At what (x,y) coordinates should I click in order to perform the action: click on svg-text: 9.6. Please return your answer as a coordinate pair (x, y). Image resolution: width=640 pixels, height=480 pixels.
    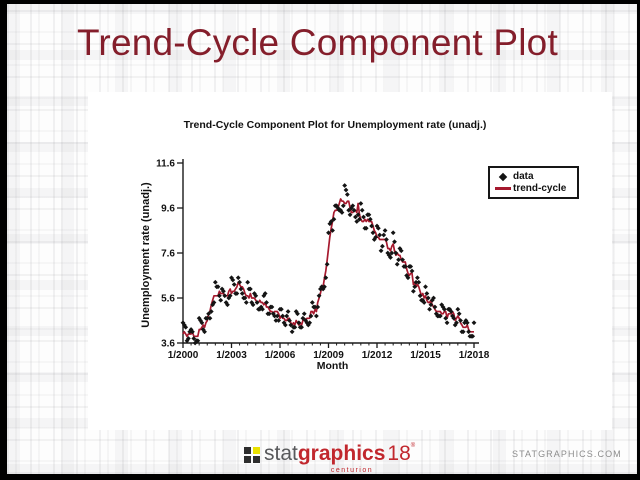
    Looking at the image, I should click on (168, 209).